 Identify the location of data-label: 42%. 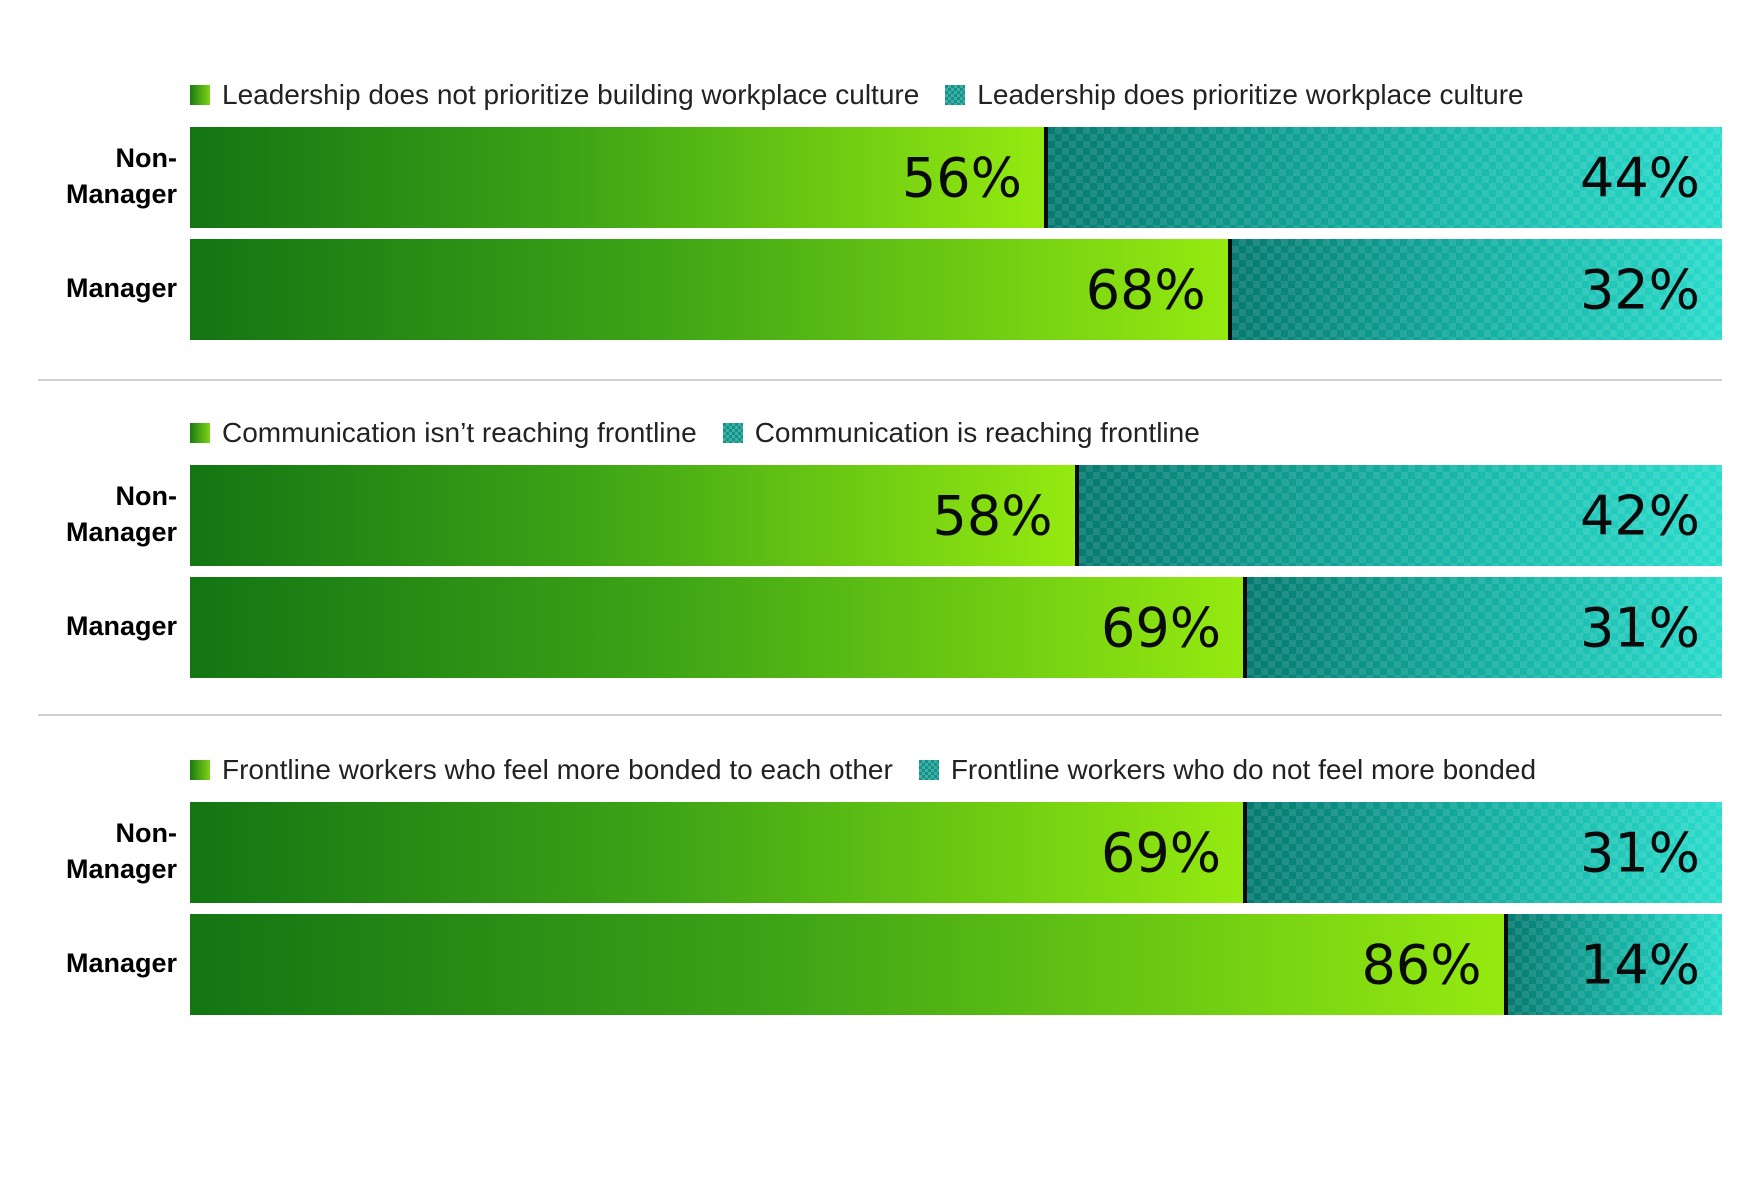
(1639, 515).